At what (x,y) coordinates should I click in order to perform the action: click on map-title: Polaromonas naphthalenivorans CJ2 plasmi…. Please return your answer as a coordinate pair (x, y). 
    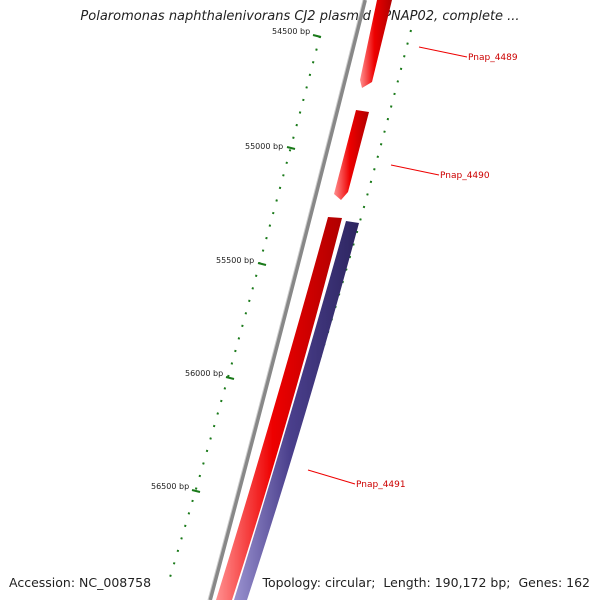
    Looking at the image, I should click on (300, 16).